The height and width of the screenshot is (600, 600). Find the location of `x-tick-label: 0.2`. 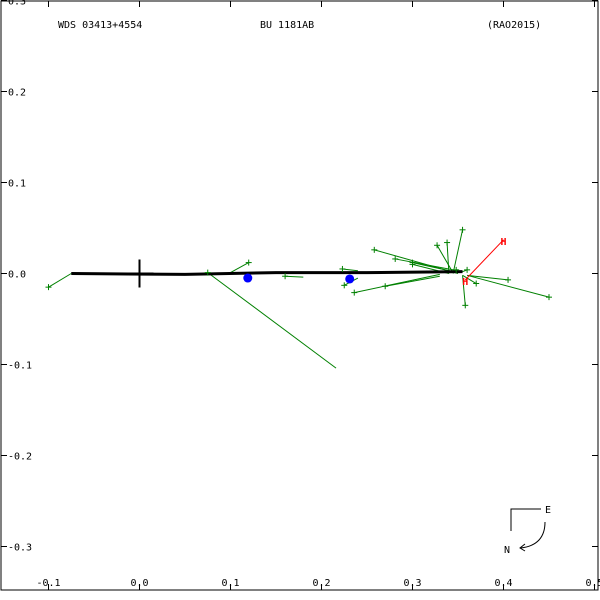

x-tick-label: 0.2 is located at coordinates (321, 583).